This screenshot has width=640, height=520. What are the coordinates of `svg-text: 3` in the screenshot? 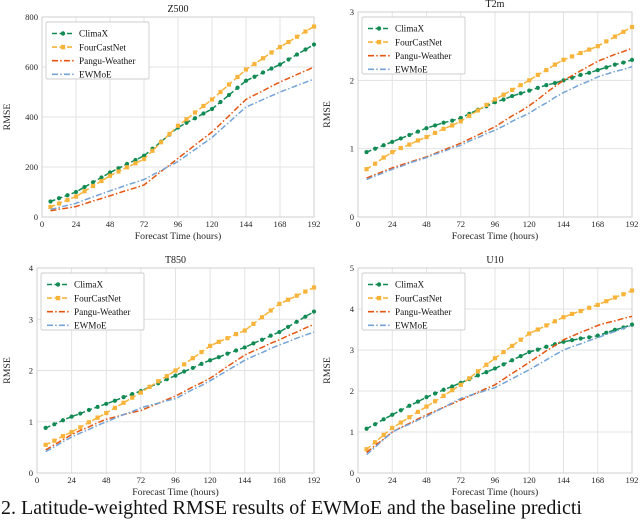 It's located at (352, 12).